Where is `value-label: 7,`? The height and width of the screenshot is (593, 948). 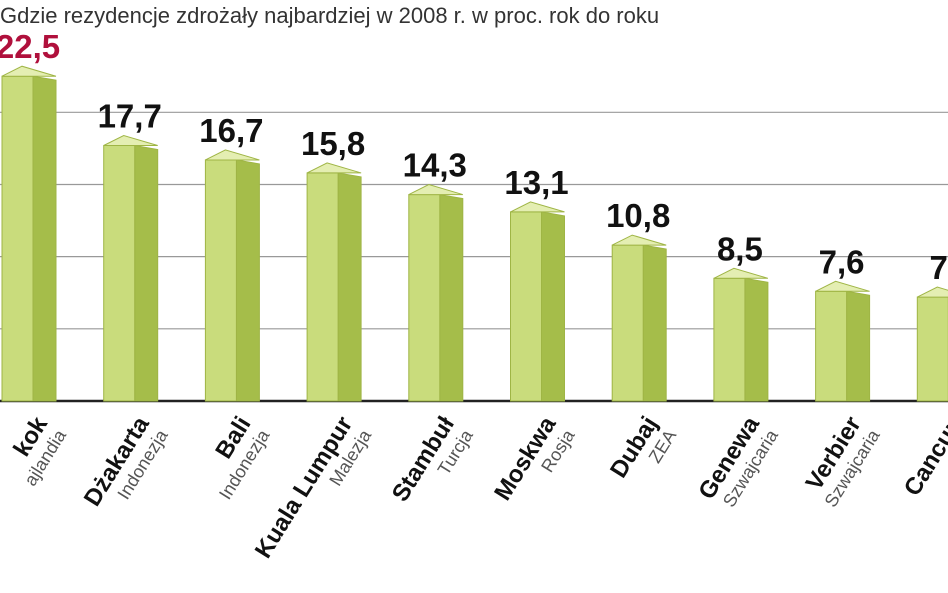 value-label: 7, is located at coordinates (939, 267).